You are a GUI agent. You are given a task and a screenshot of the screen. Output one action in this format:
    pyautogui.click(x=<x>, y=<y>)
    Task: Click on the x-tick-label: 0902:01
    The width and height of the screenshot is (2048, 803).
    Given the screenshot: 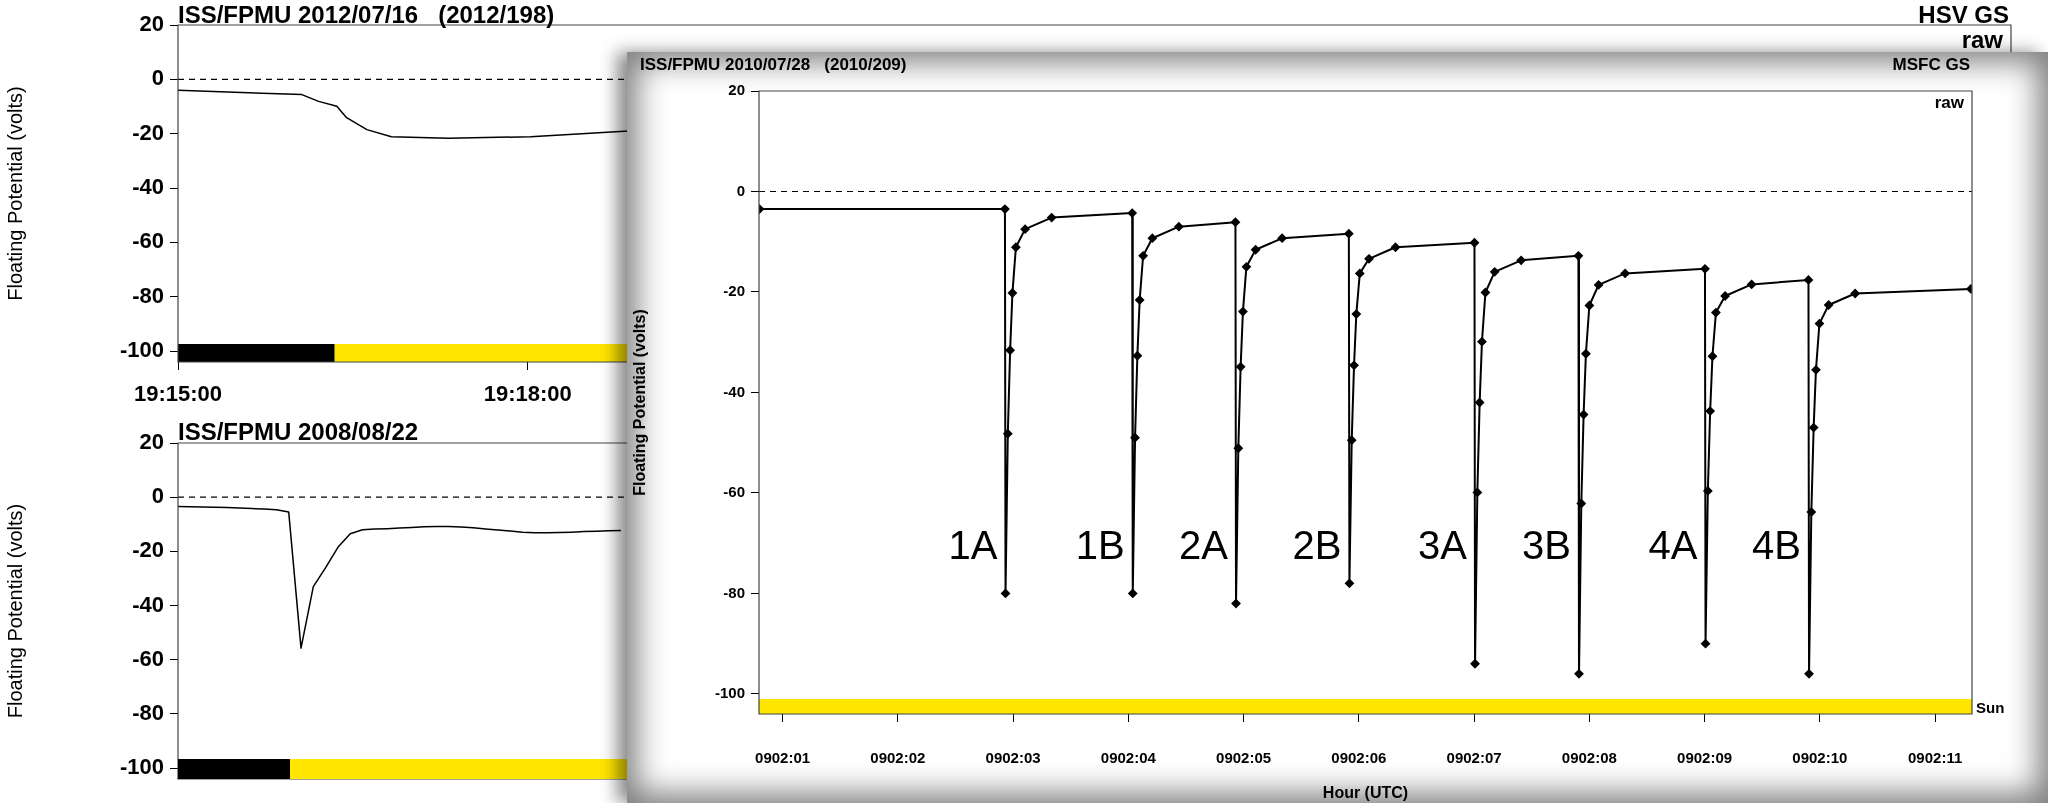 What is the action you would take?
    pyautogui.click(x=783, y=758)
    